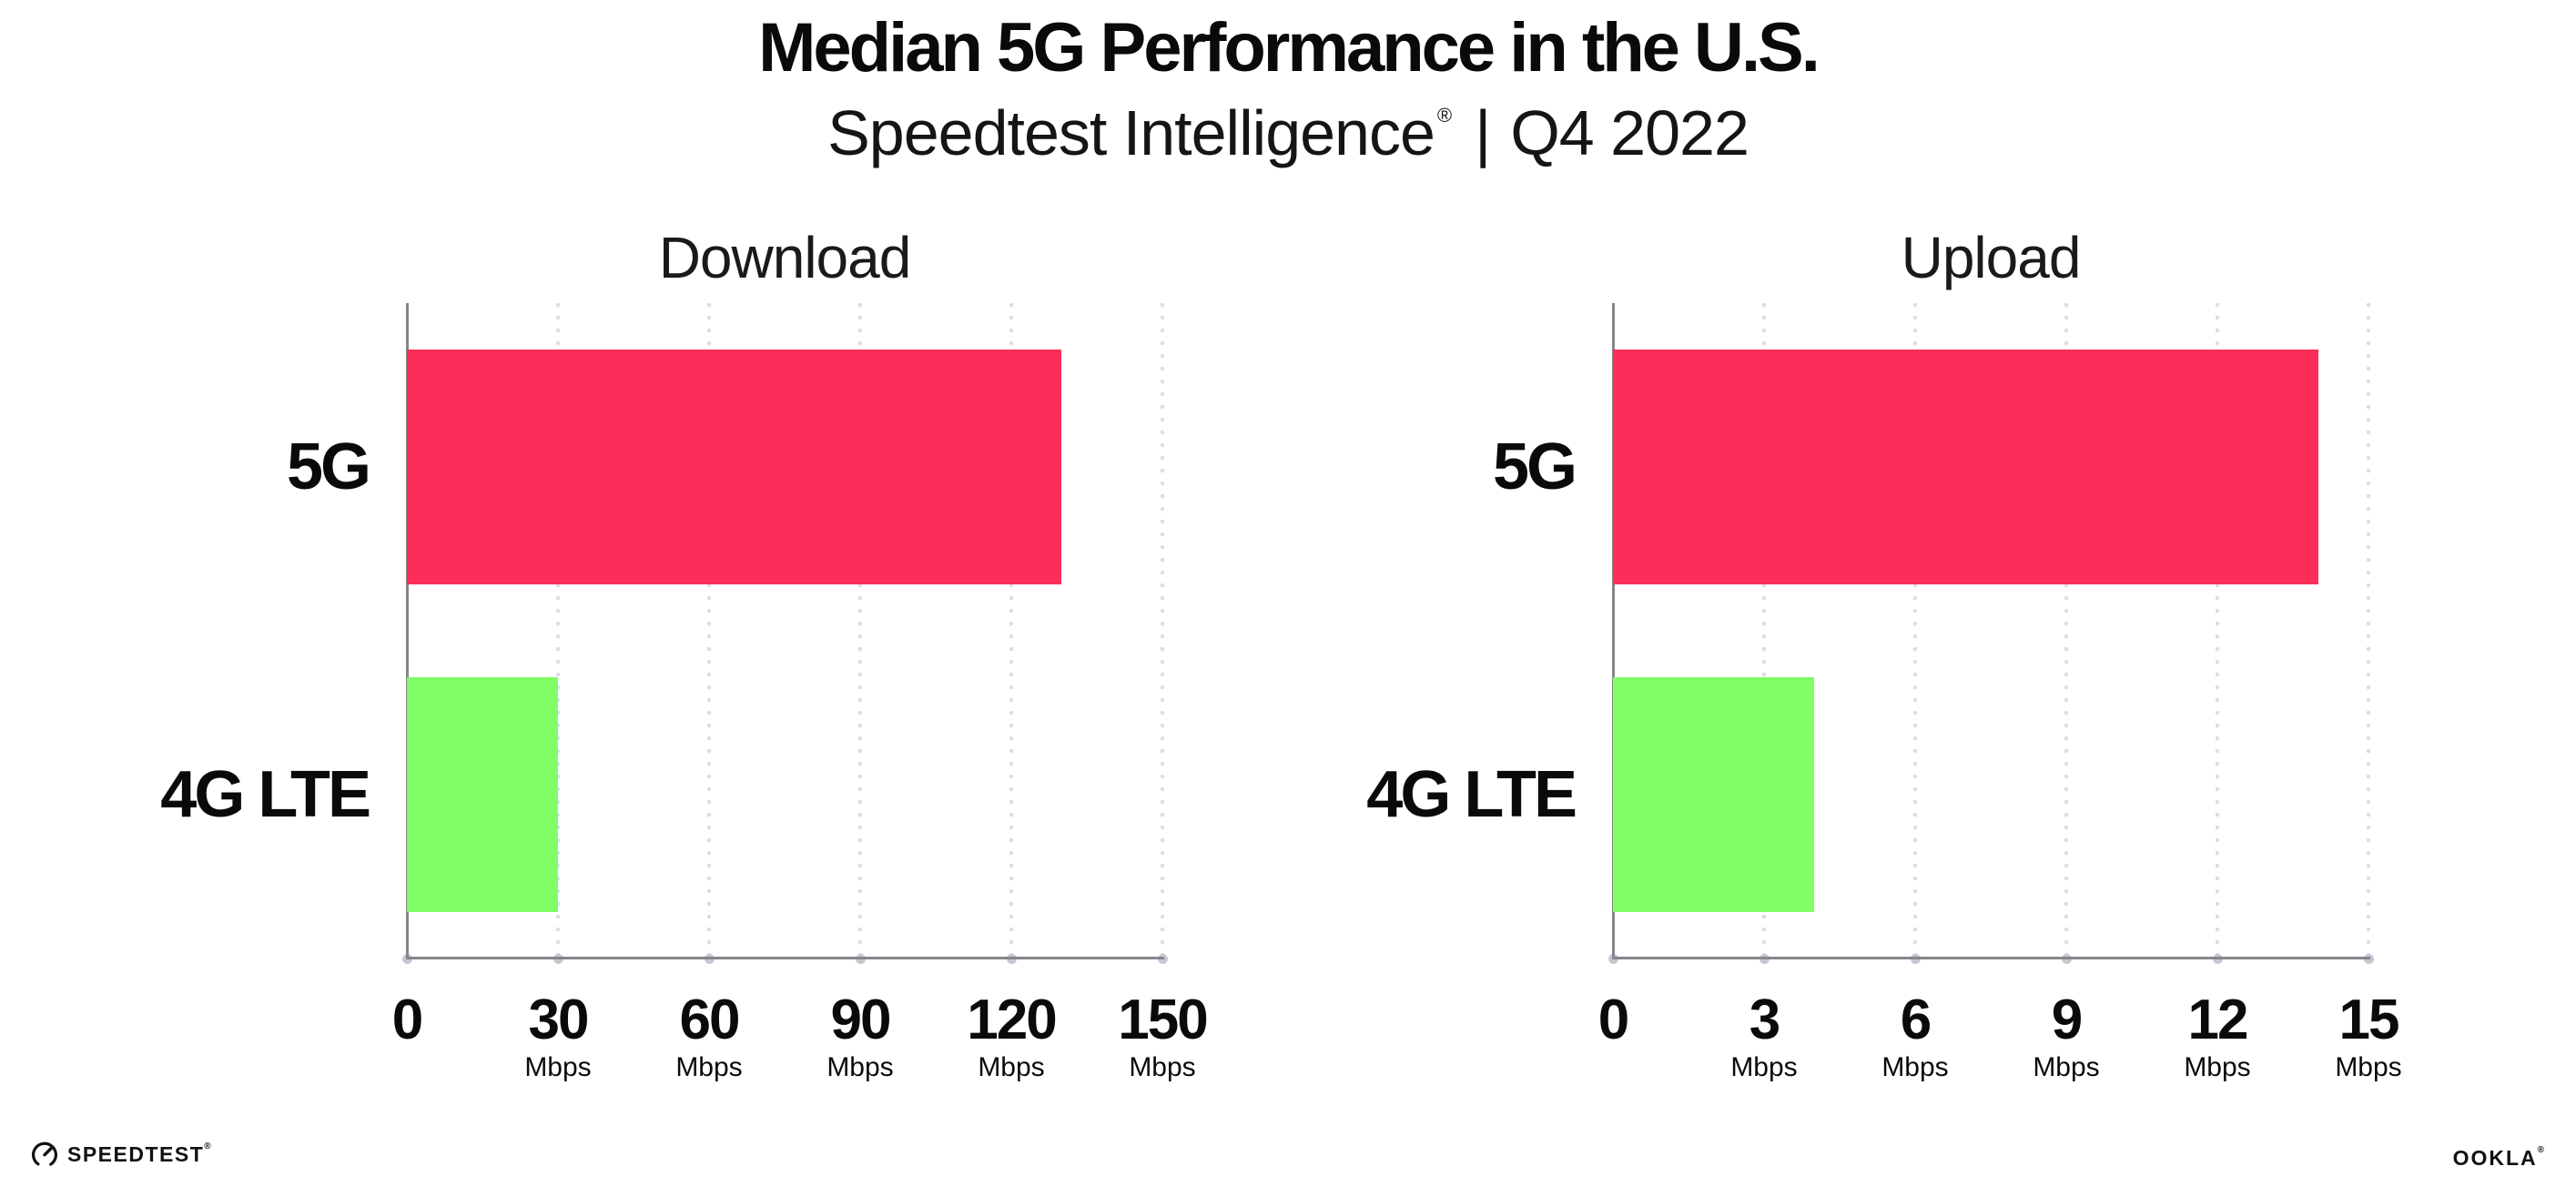  What do you see at coordinates (1916, 1020) in the screenshot?
I see `x-tick-label: 6` at bounding box center [1916, 1020].